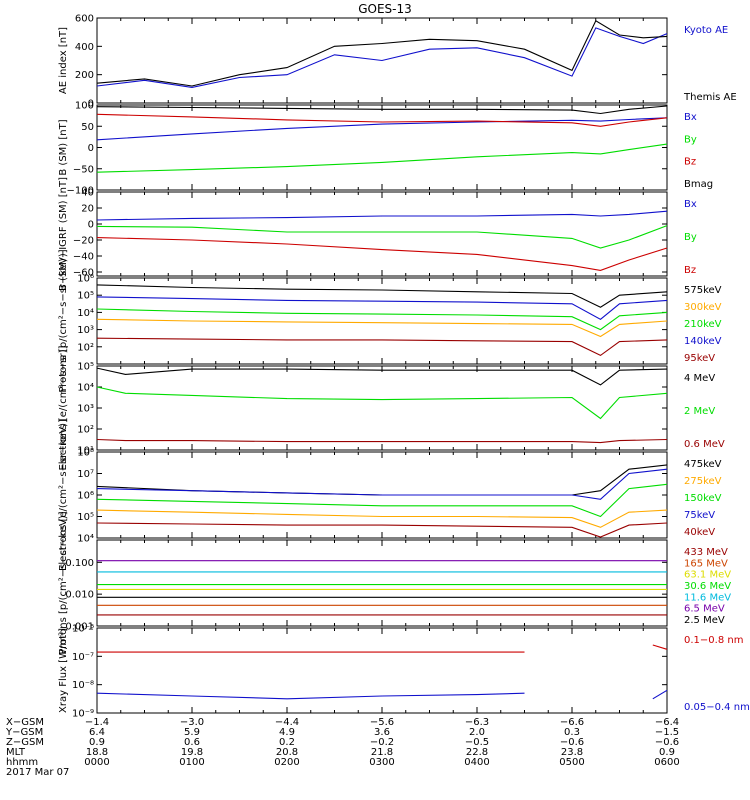  What do you see at coordinates (382, 722) in the screenshot?
I see `x-row-value: −5.6` at bounding box center [382, 722].